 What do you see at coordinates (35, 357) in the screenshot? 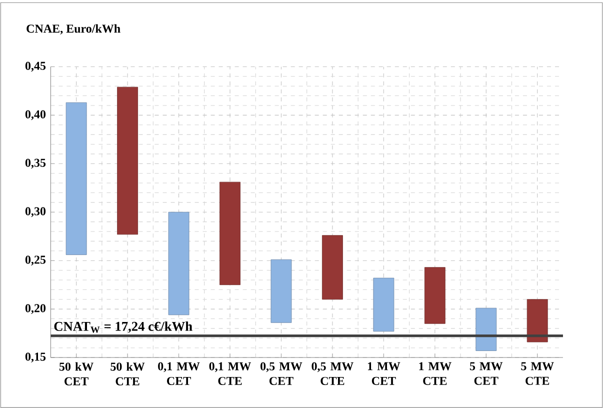
I see `y-tick-label: 0,15` at bounding box center [35, 357].